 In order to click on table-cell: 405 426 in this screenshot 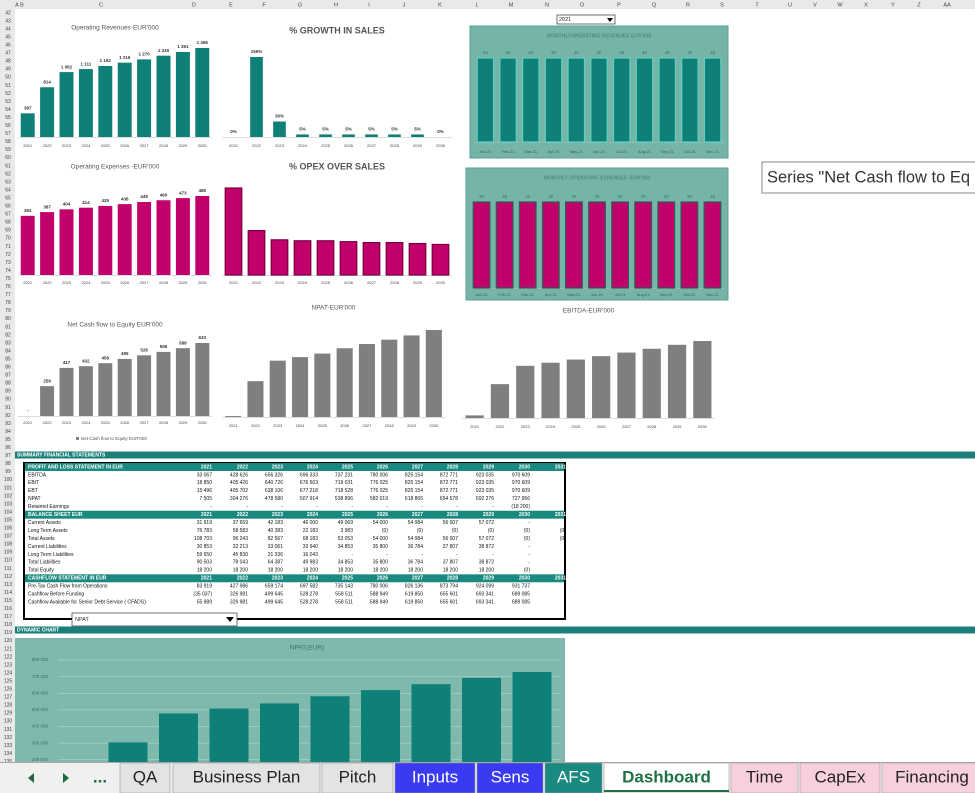, I will do `click(239, 483)`.